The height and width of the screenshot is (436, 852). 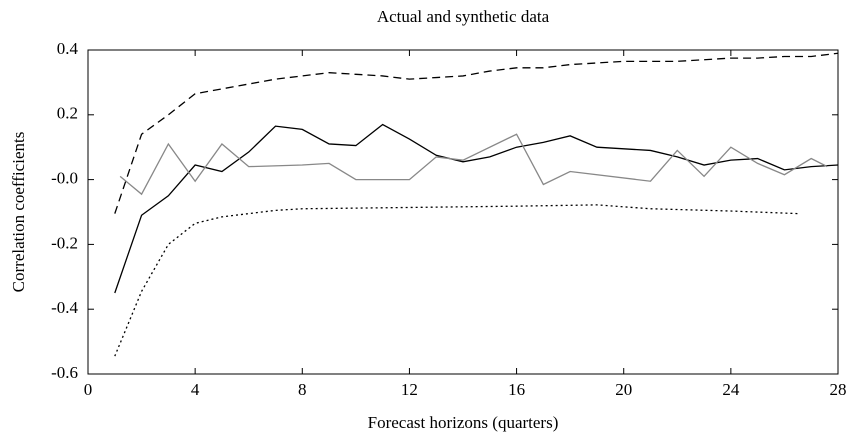 I want to click on x-axis-label: Forecast horizons (quarters), so click(x=463, y=422).